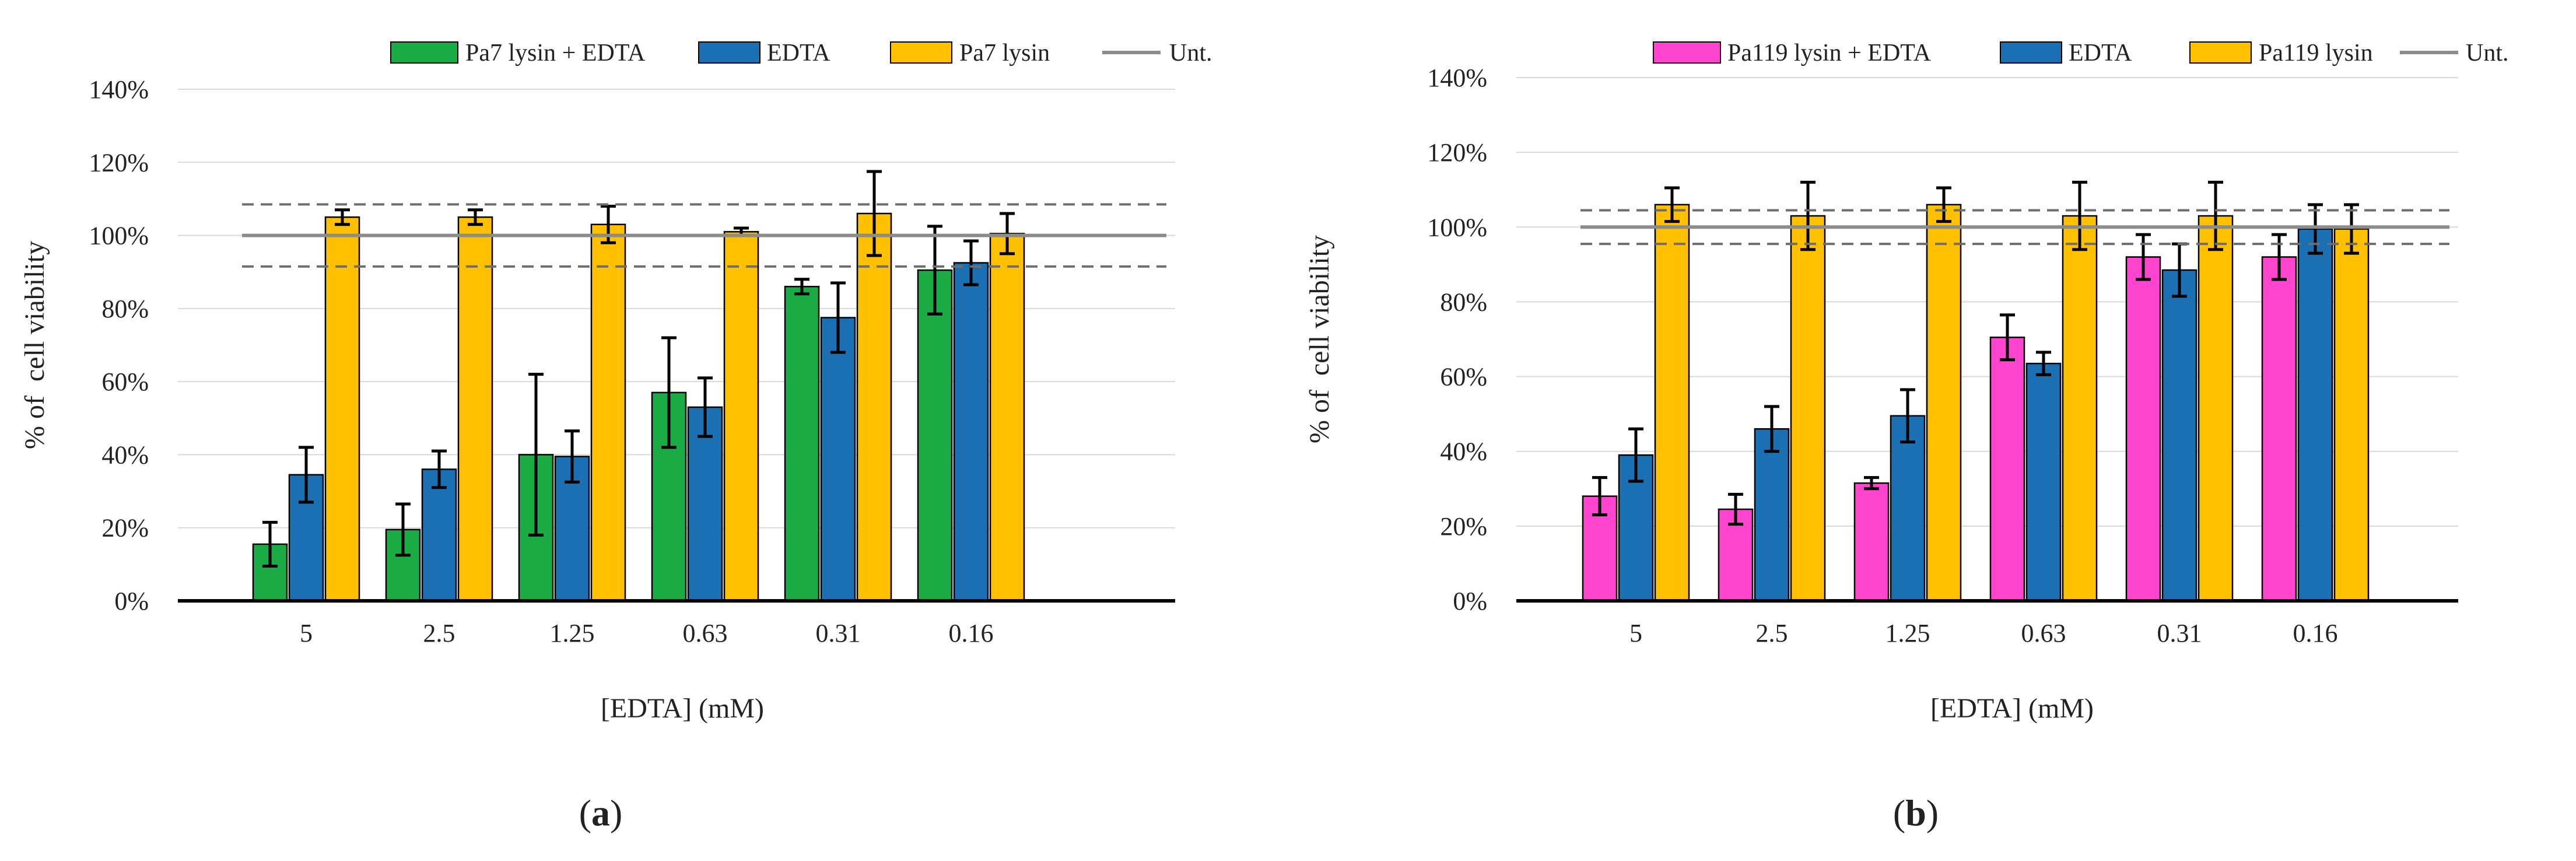 This screenshot has height=861, width=2576. Describe the element at coordinates (1829, 53) in the screenshot. I see `legend-label: Pa119 lysin + EDTA` at that location.